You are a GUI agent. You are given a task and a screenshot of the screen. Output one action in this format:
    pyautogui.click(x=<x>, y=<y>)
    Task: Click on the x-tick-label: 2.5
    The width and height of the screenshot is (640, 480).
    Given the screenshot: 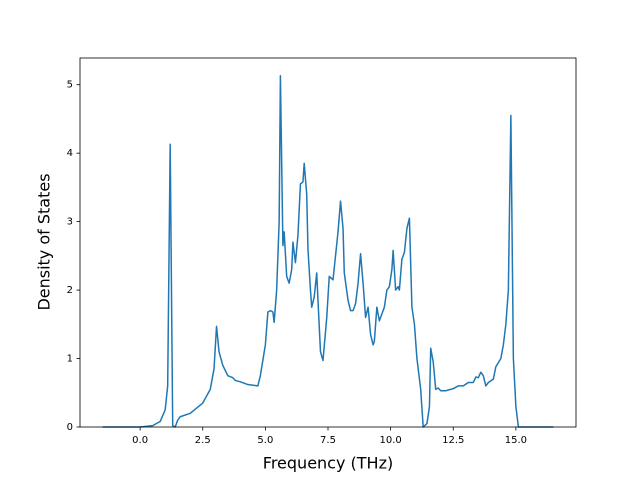 What is the action you would take?
    pyautogui.click(x=203, y=440)
    